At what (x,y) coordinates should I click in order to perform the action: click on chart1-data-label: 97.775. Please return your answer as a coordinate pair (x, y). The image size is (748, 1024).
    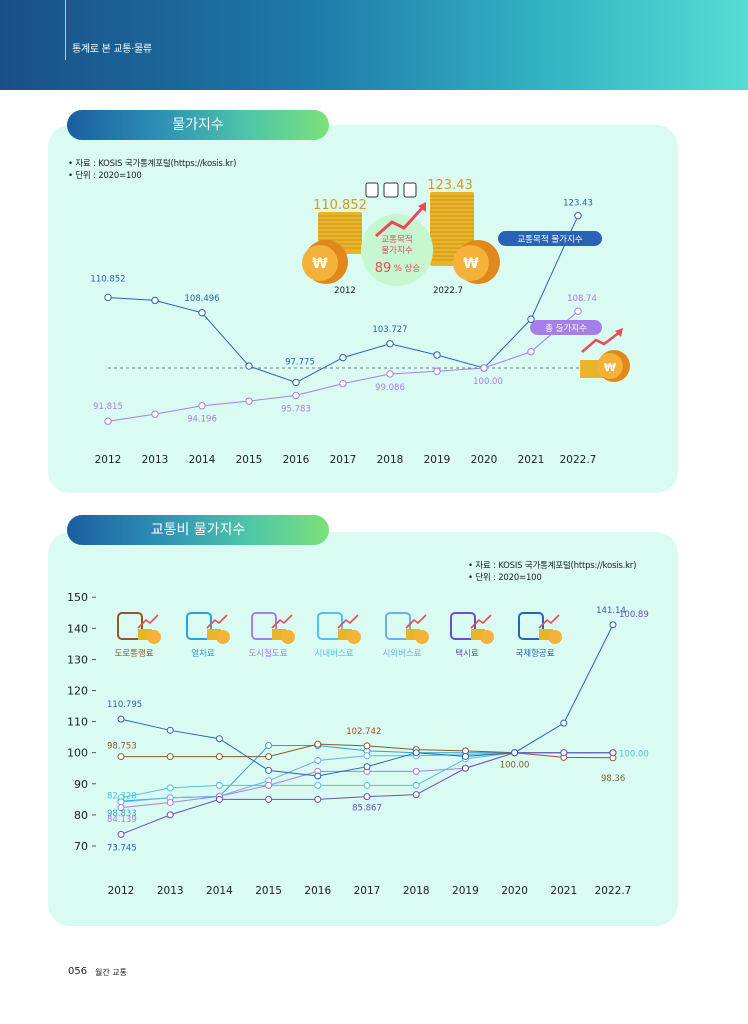
    Looking at the image, I should click on (300, 362).